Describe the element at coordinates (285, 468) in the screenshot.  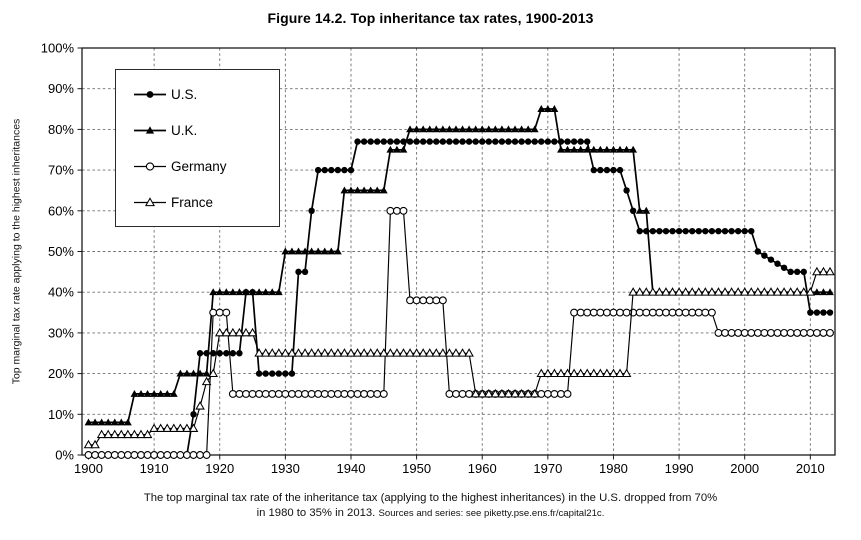
I see `svg-text: 1930` at that location.